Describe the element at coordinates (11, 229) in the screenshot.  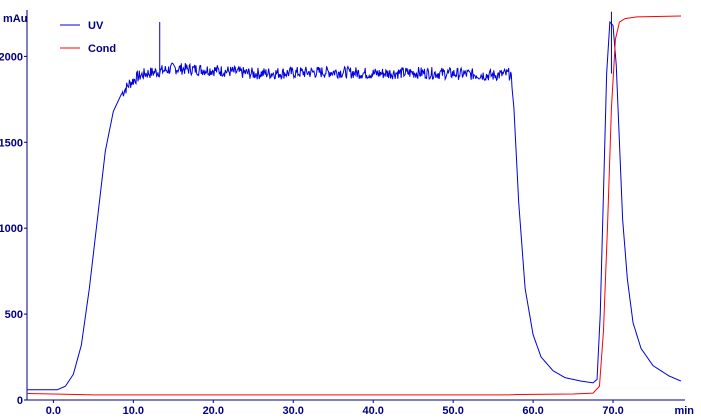
I see `y-tick-label: 1000` at that location.